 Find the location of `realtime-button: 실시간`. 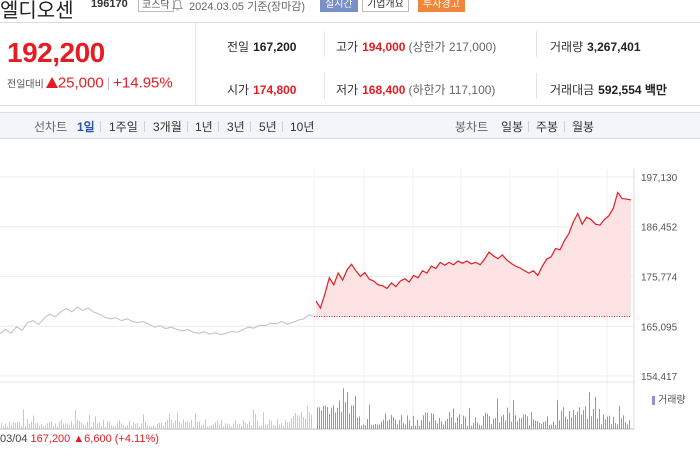

realtime-button: 실시간 is located at coordinates (339, 6).